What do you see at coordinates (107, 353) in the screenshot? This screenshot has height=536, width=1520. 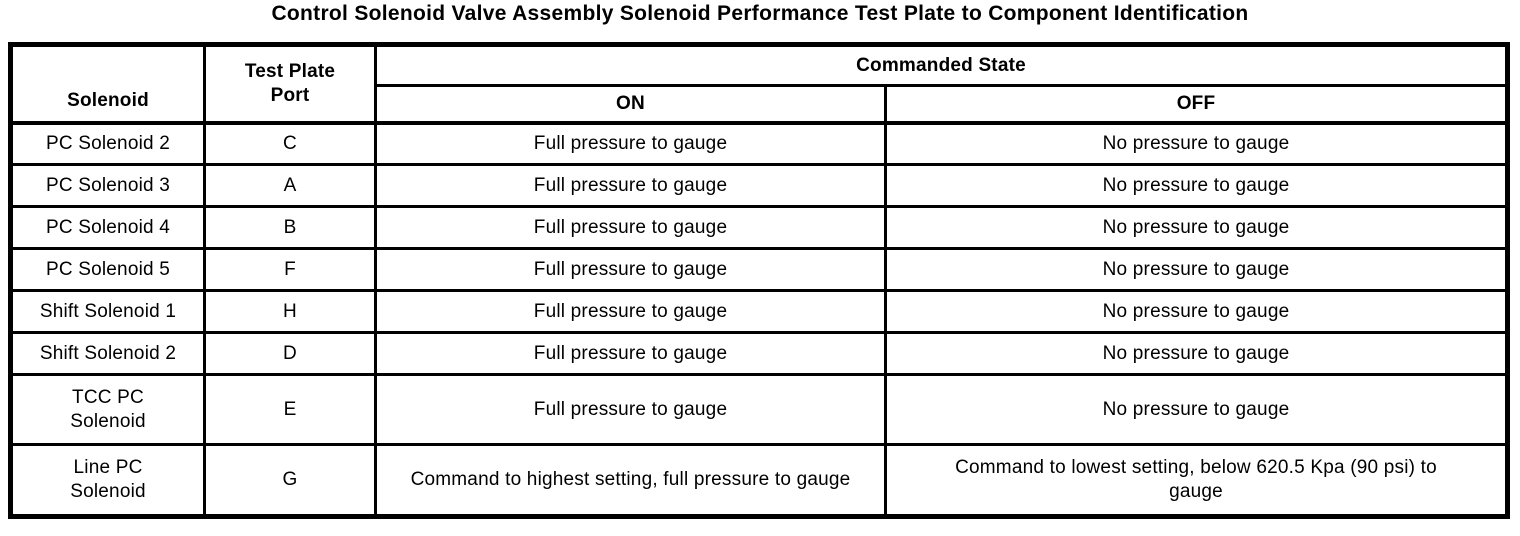 I see `cell-solenoid: Shift Solenoid 2` at bounding box center [107, 353].